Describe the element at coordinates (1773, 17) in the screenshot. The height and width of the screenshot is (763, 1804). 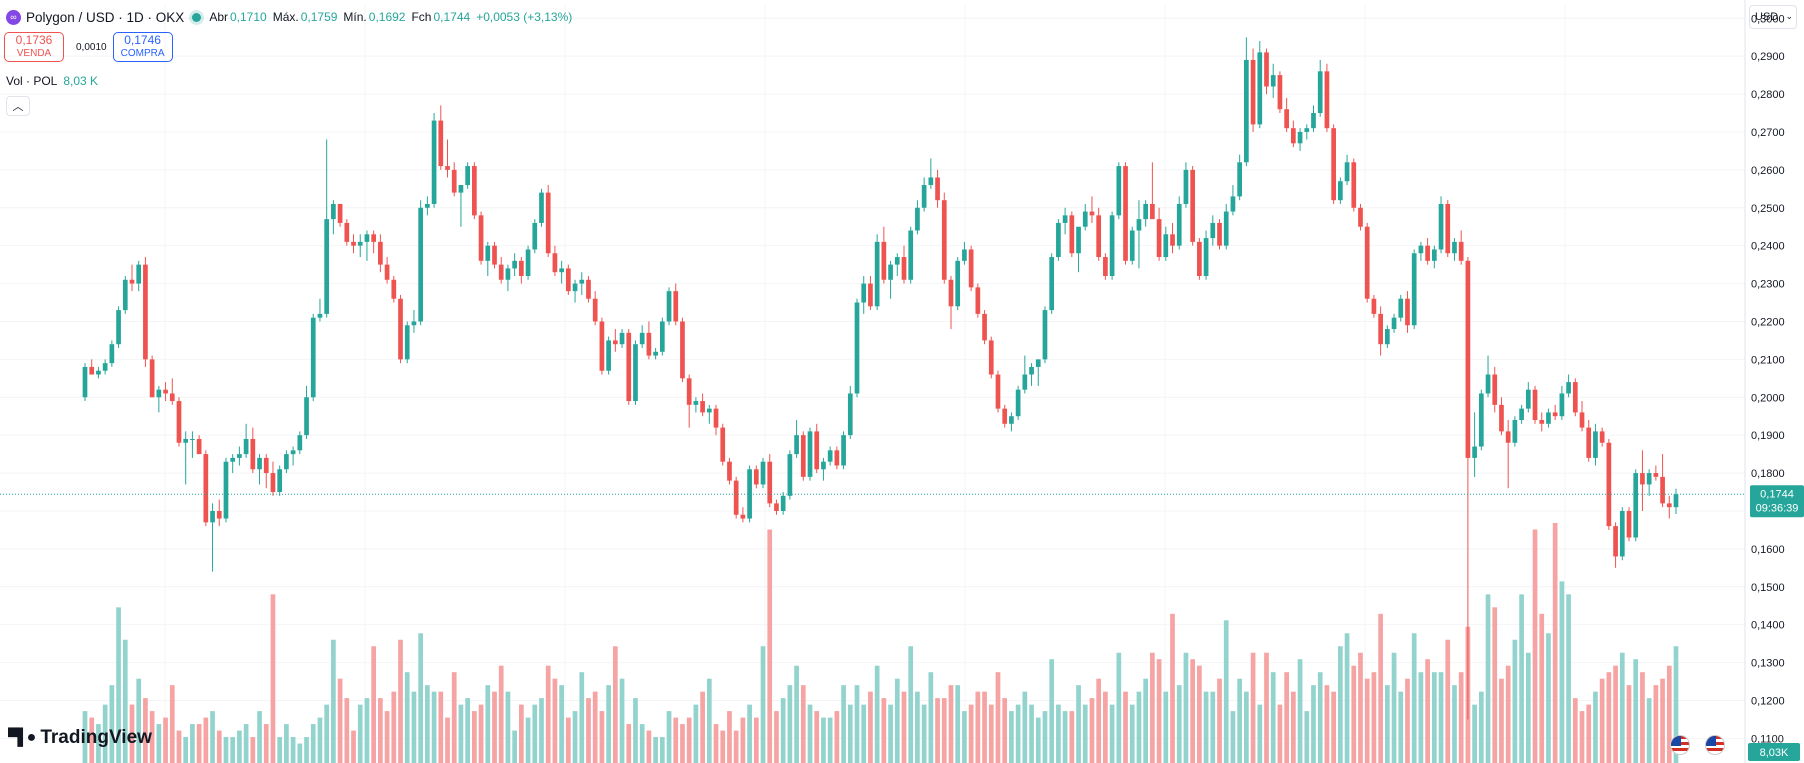
I see `currency-selector: USD ⌄` at that location.